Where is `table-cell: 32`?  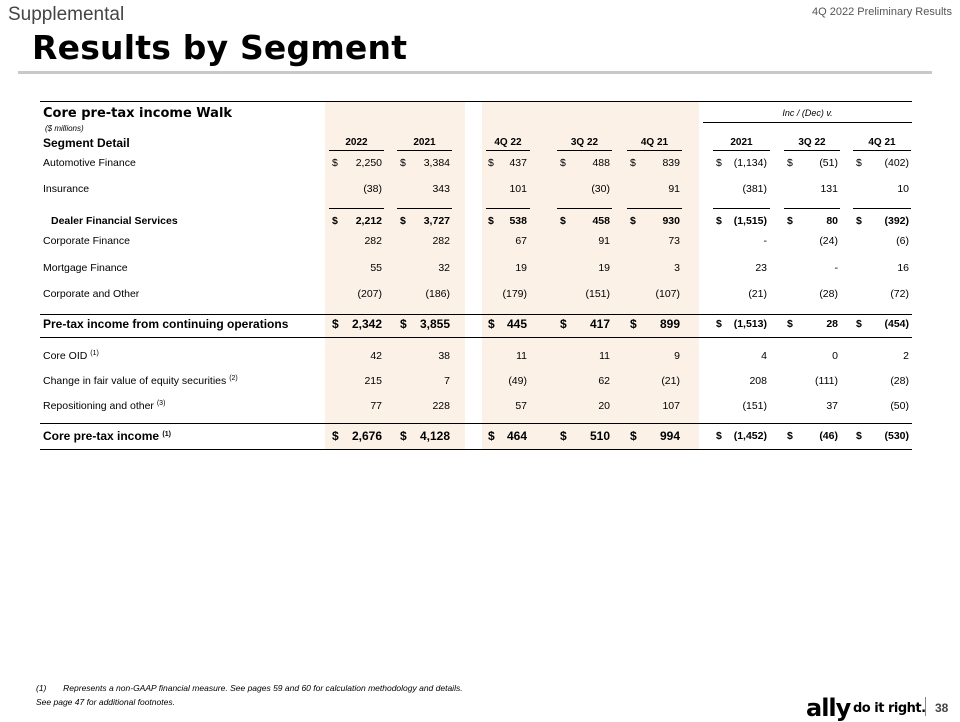
table-cell: 32 is located at coordinates (444, 268).